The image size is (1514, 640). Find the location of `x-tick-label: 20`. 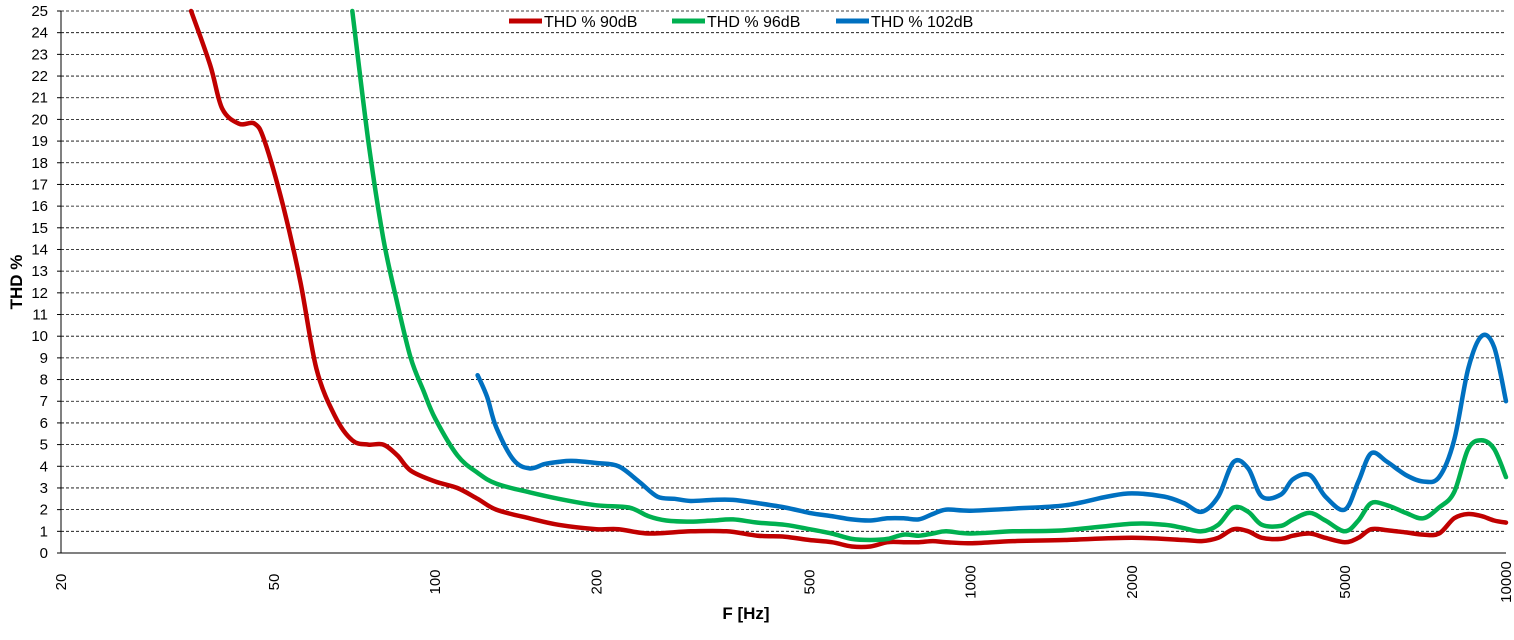

x-tick-label: 20 is located at coordinates (61, 582).